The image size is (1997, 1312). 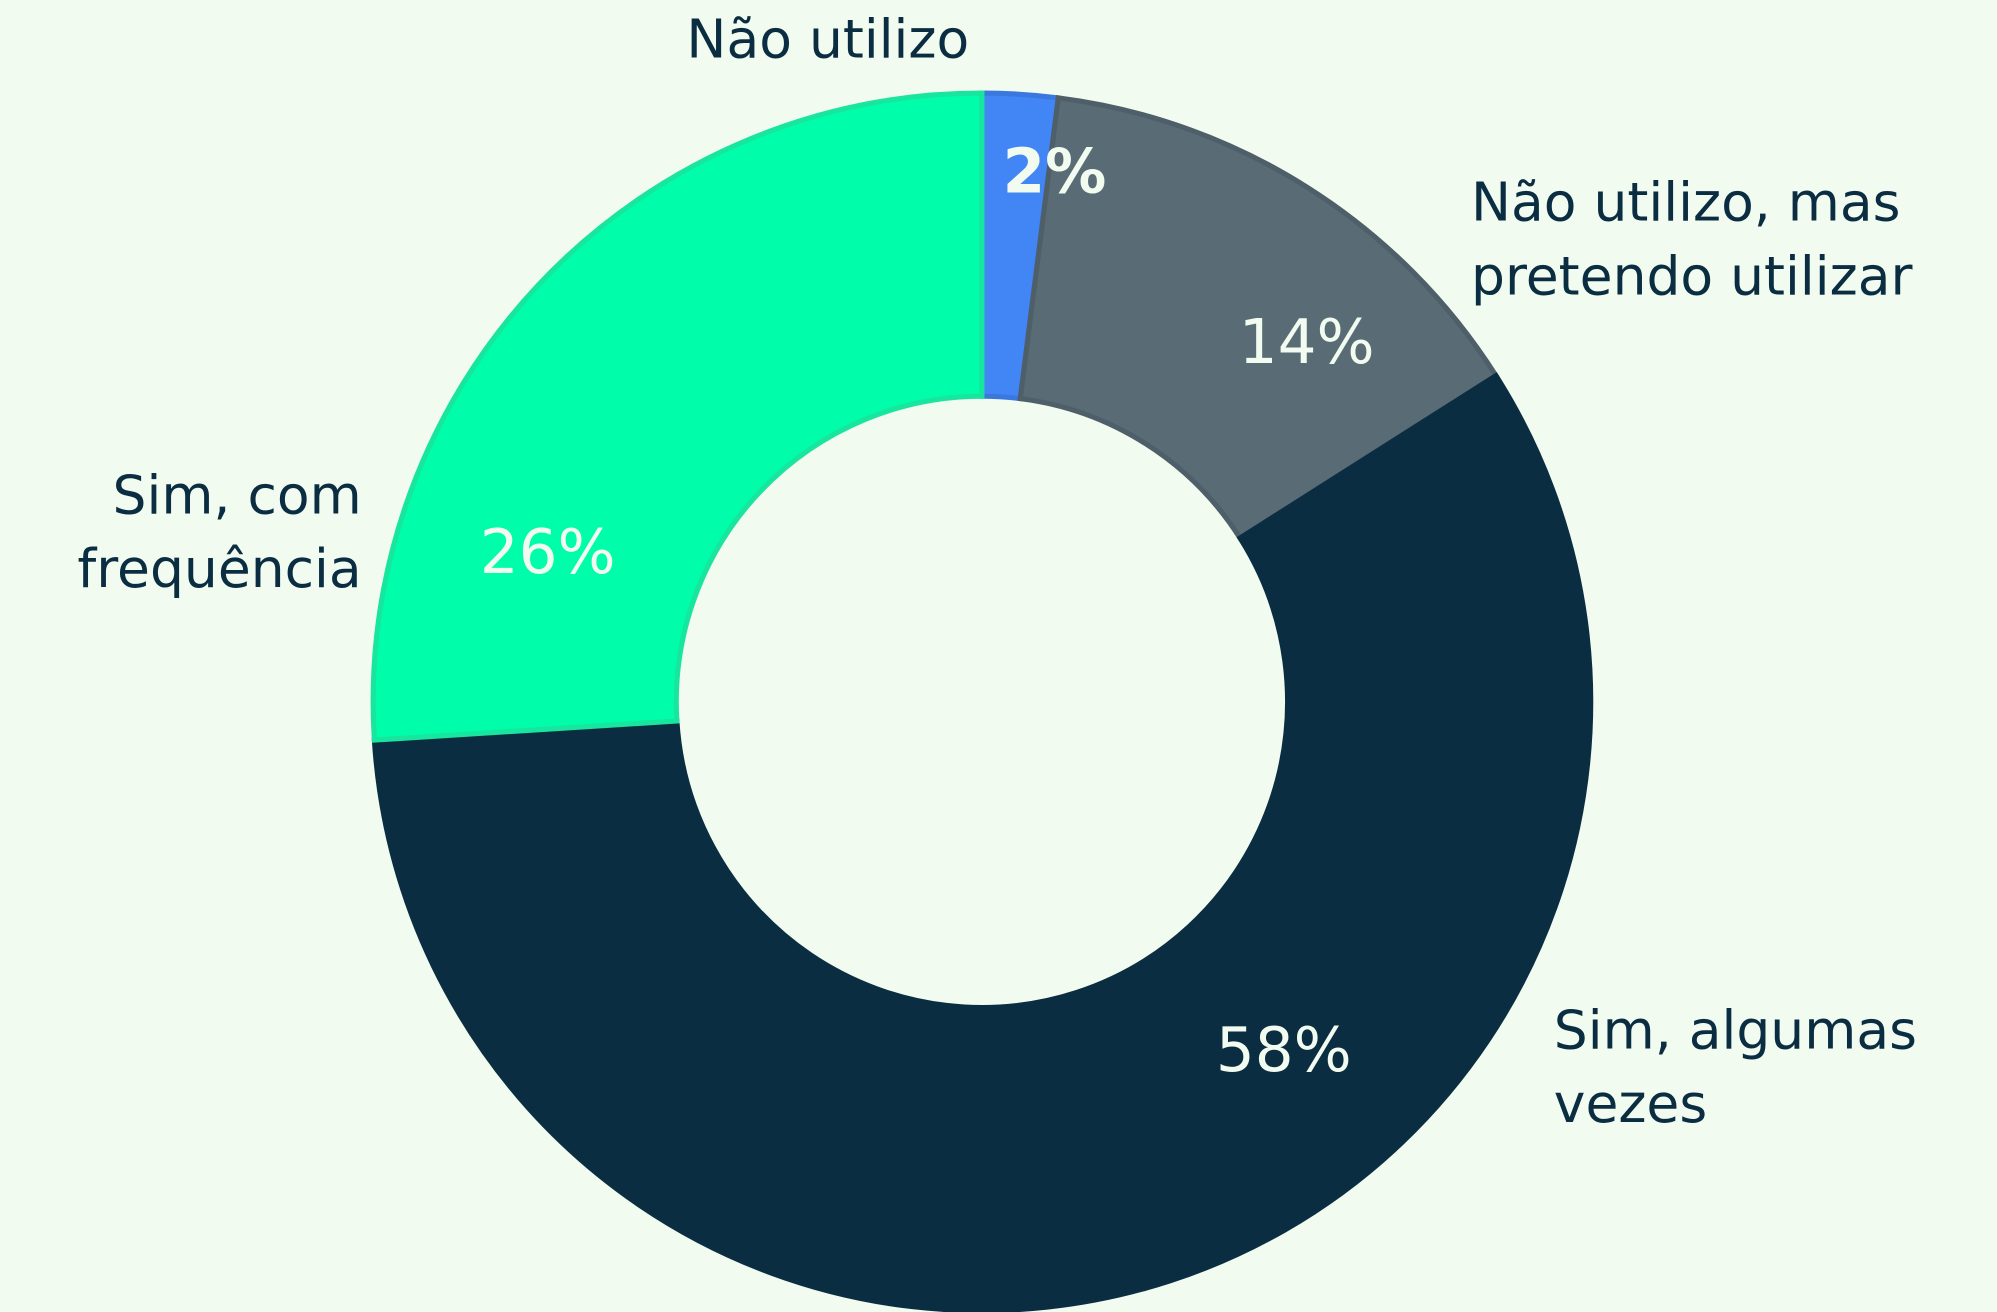 I want to click on donut-segment, so click(x=1258, y=318).